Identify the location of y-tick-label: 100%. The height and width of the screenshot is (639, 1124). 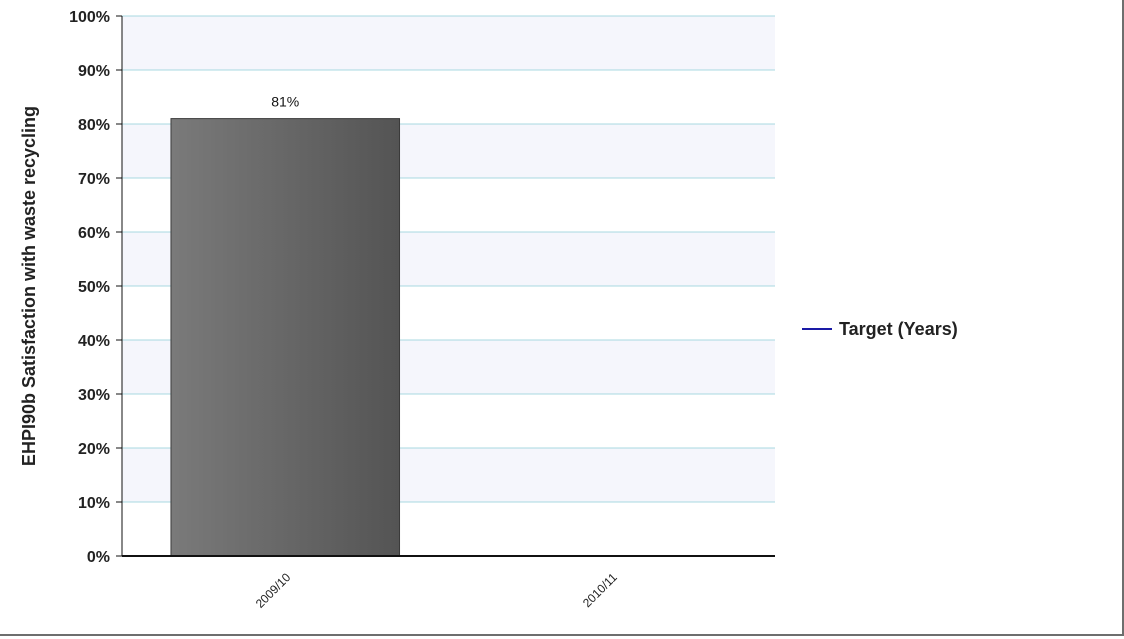
(89, 17).